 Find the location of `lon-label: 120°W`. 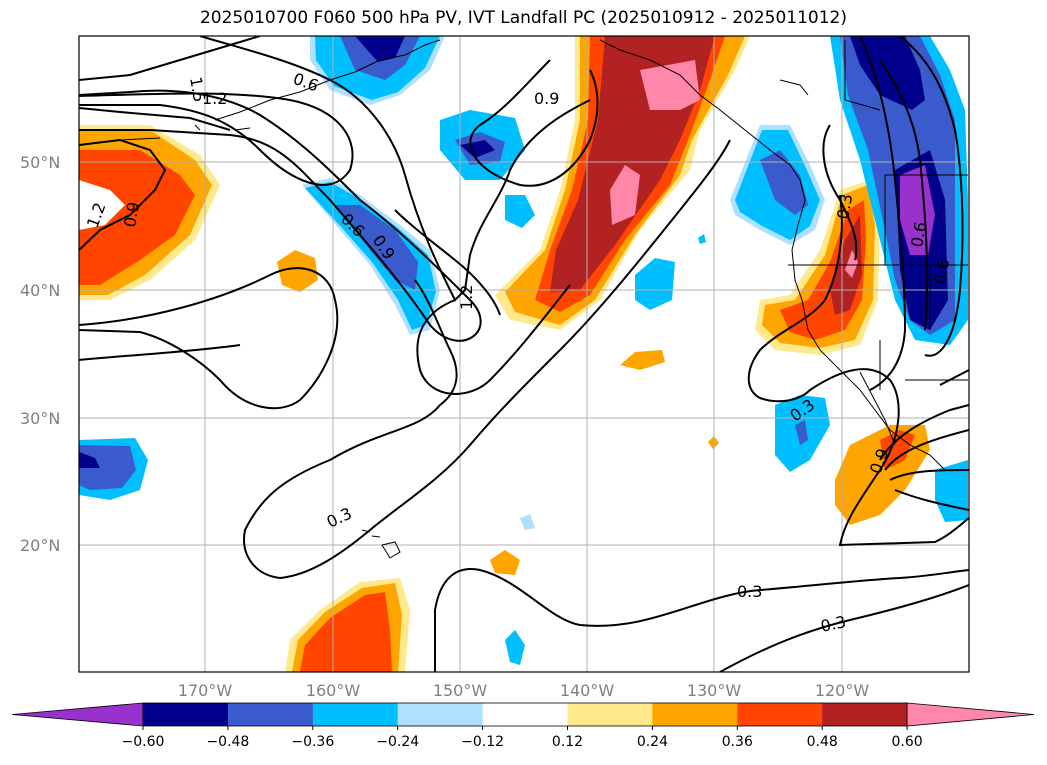

lon-label: 120°W is located at coordinates (842, 690).